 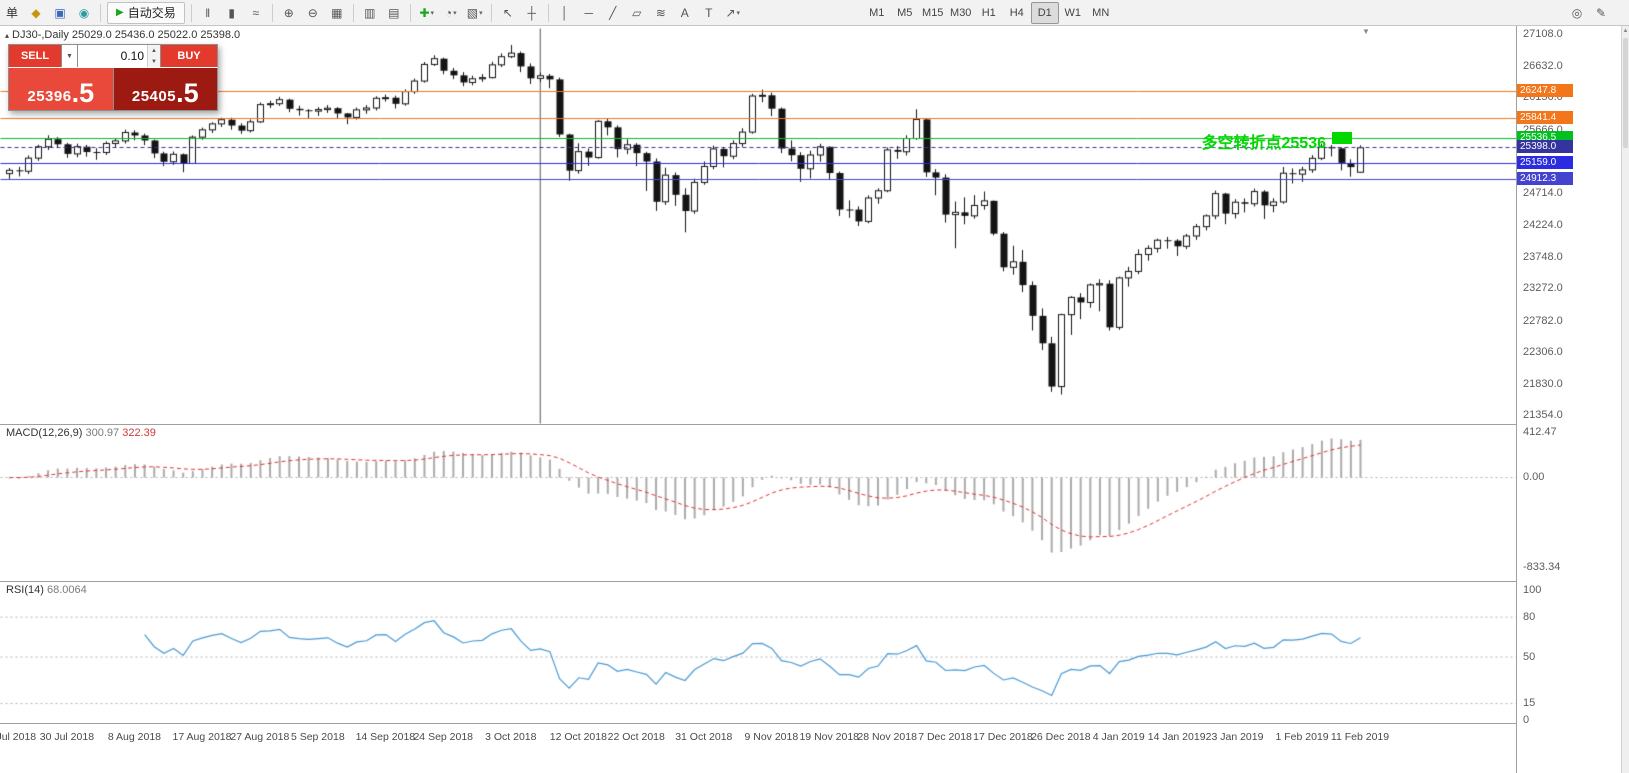 I want to click on buy-price-button: 25405.5, so click(x=165, y=89).